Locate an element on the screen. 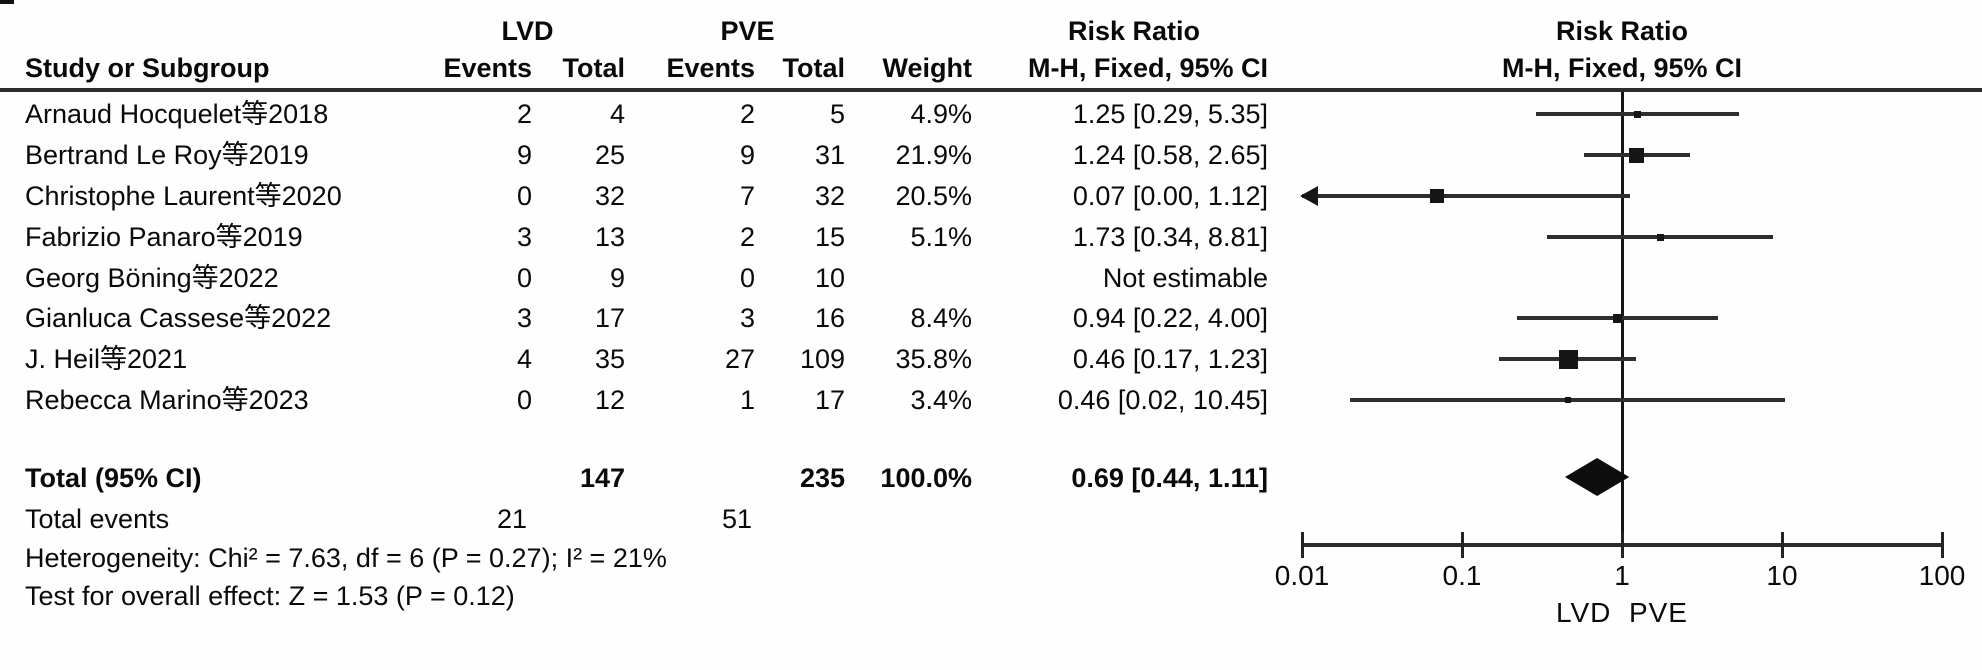  group1-total: 25 is located at coordinates (609, 155).